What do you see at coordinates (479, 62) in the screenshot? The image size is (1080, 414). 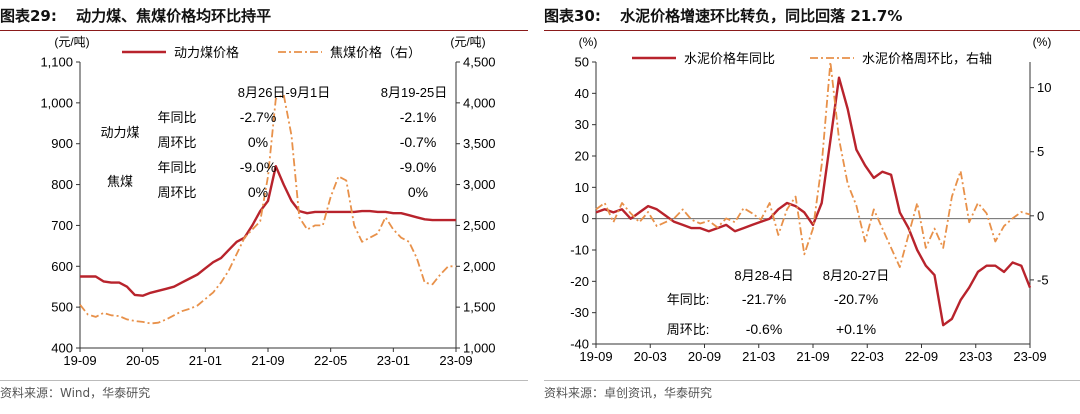 I see `y-tick-label-right: 4,500` at bounding box center [479, 62].